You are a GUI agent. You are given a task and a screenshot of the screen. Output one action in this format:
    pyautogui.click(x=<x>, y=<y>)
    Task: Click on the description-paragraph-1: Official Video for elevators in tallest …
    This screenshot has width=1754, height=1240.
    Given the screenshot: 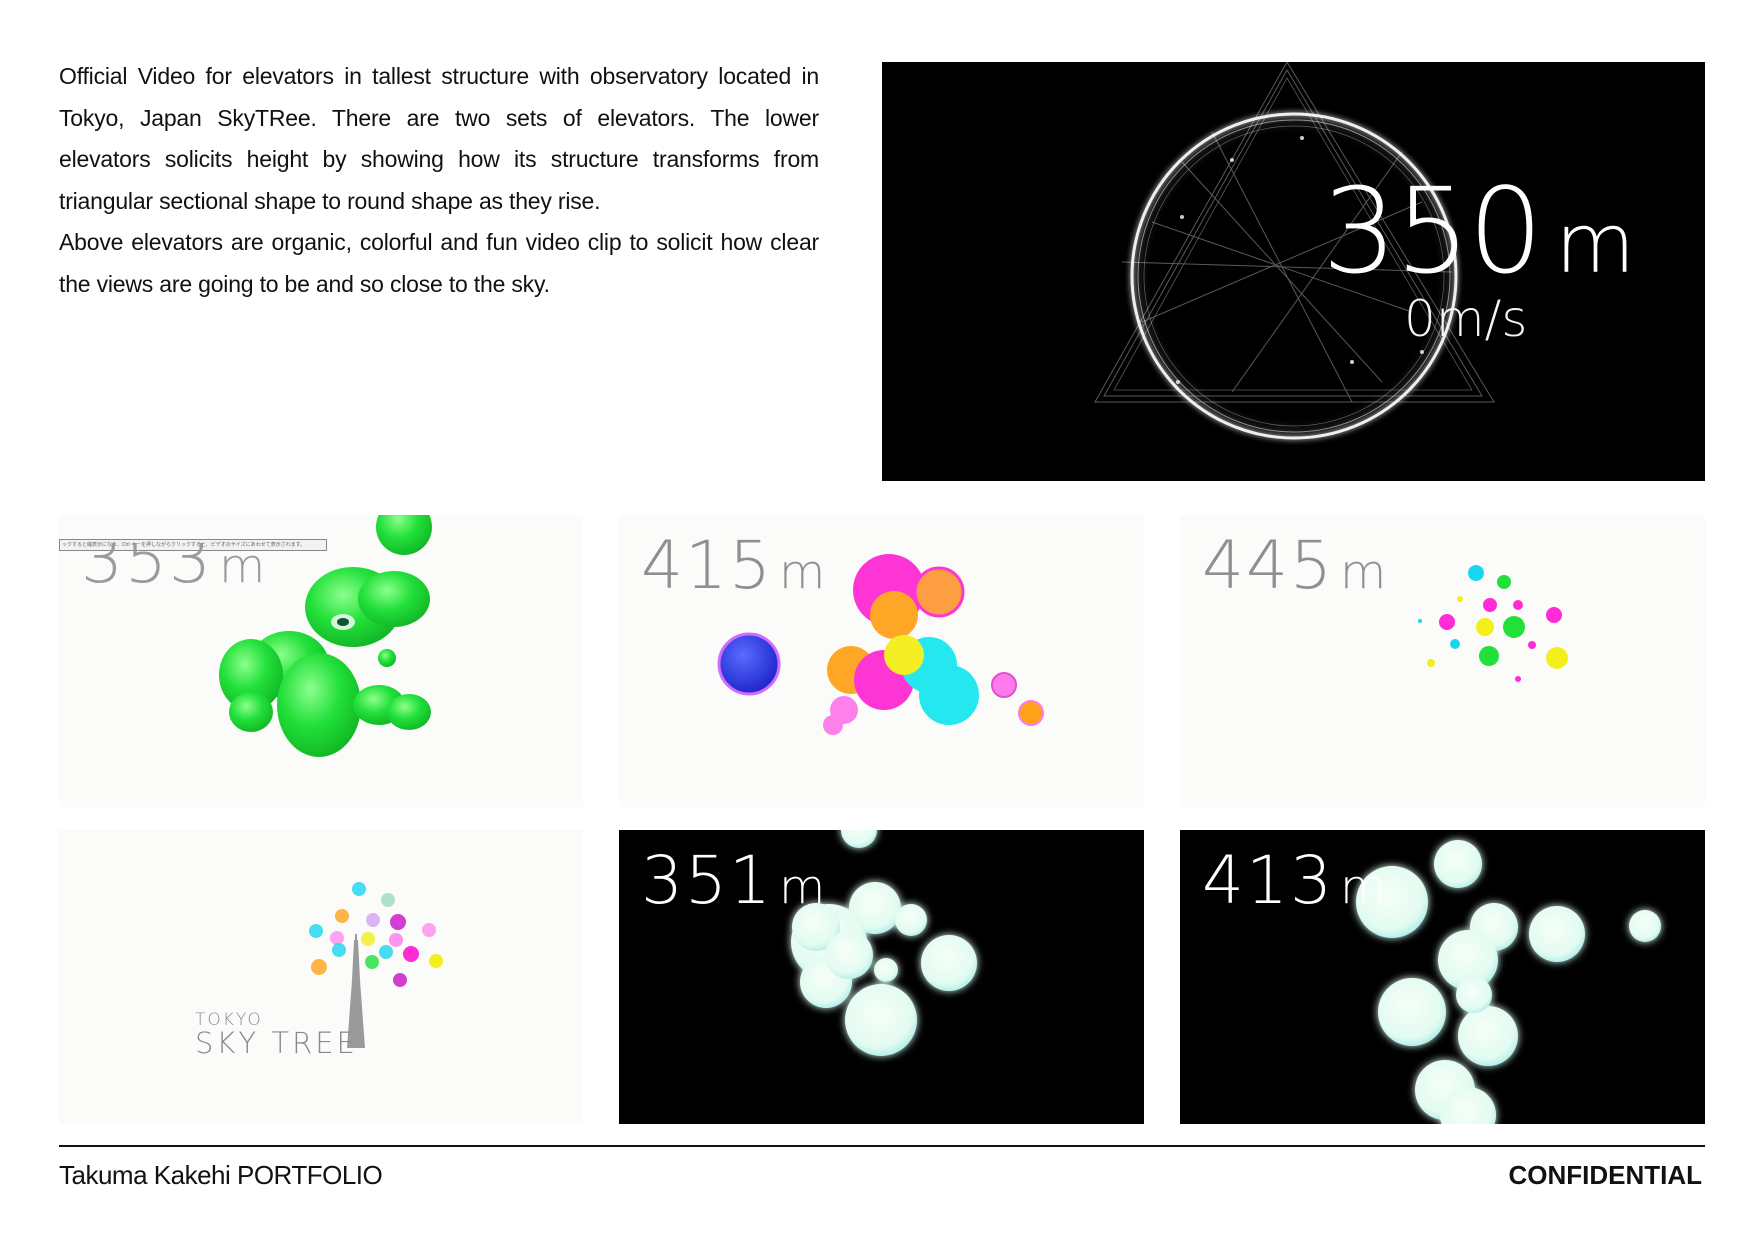 What is the action you would take?
    pyautogui.click(x=439, y=138)
    